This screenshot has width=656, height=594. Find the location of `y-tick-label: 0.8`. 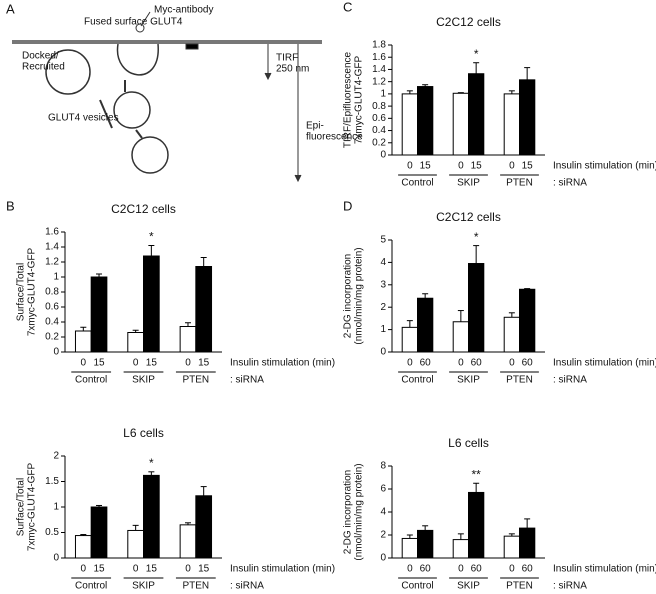

y-tick-label: 0.8 is located at coordinates (379, 106).